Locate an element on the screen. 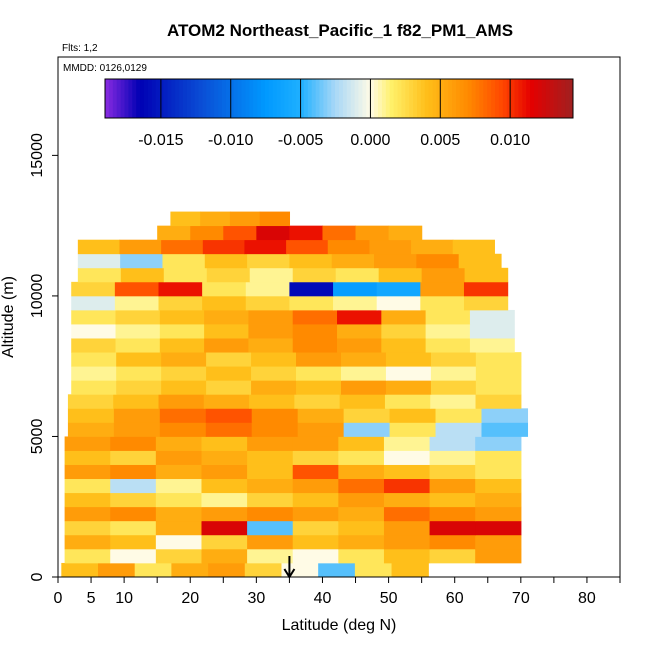  y-tick-label: 10000 is located at coordinates (37, 296).